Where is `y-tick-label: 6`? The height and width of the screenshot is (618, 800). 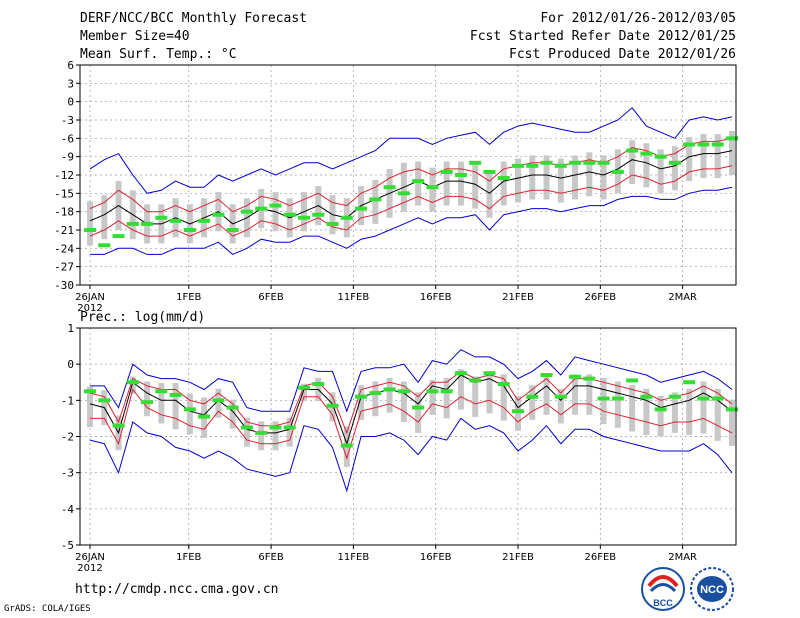 y-tick-label: 6 is located at coordinates (70, 65).